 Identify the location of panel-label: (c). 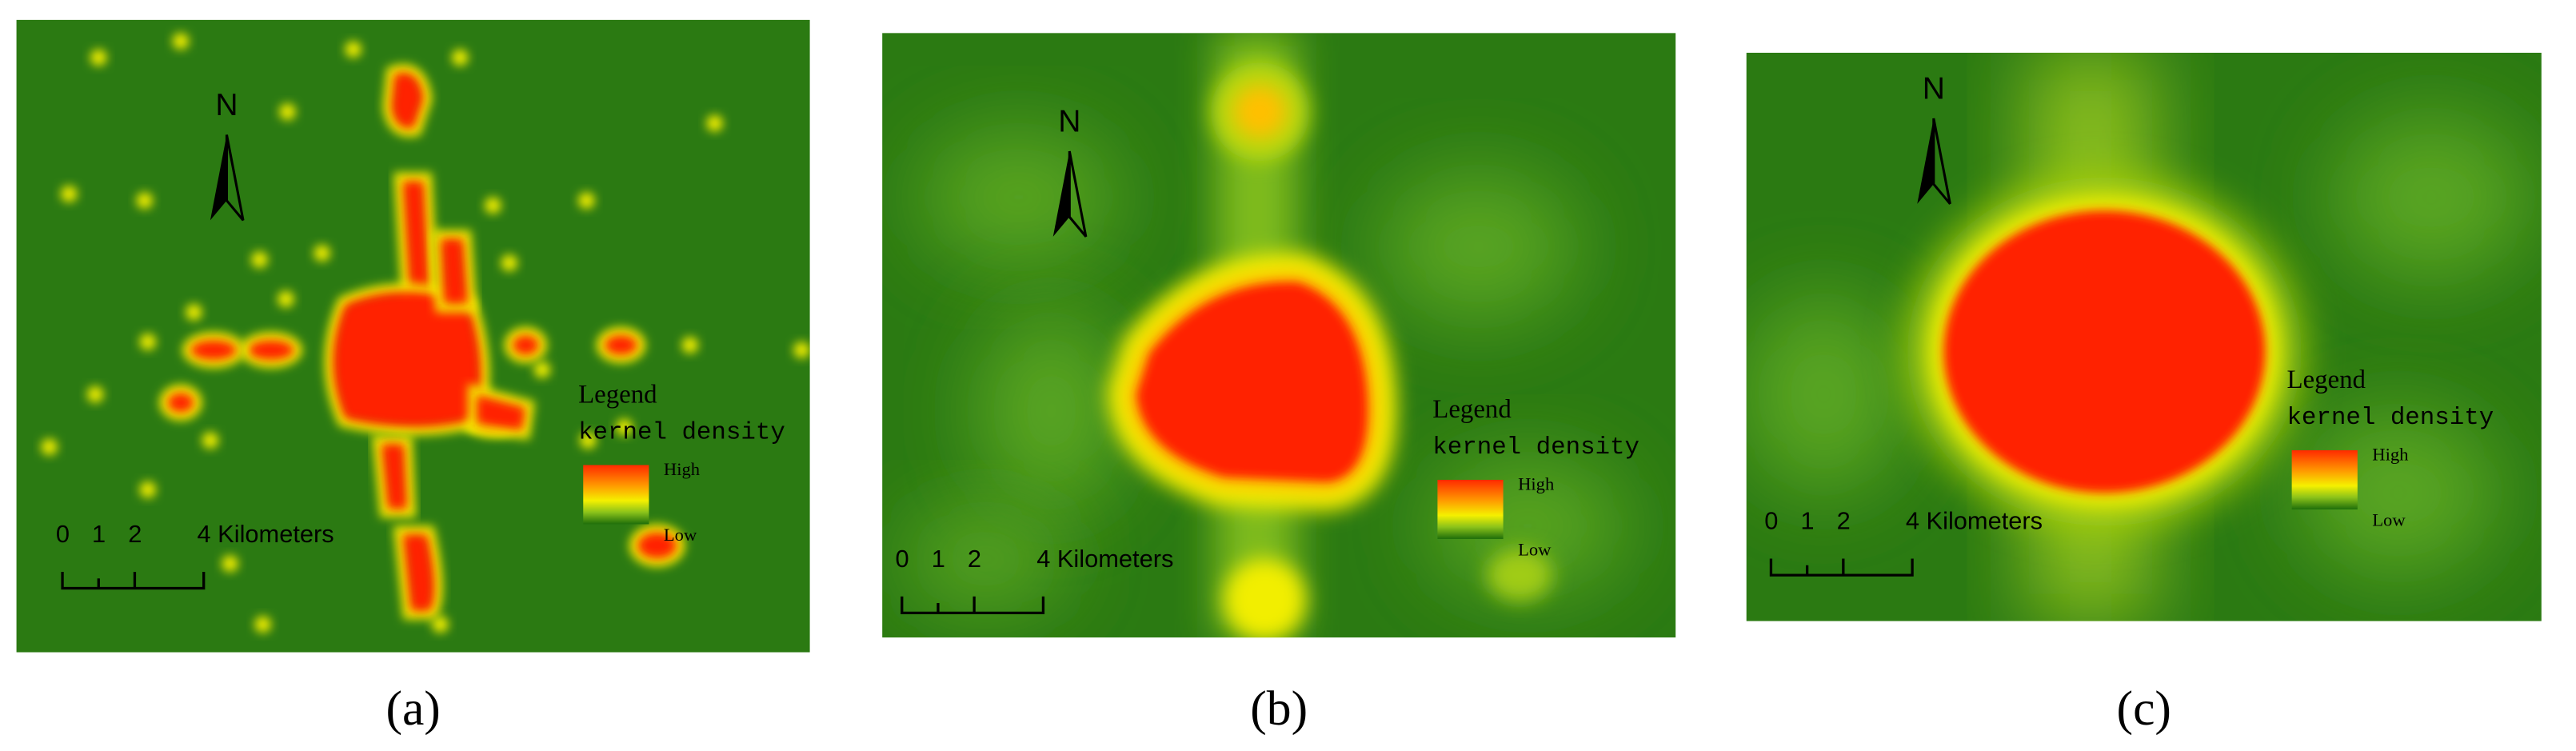
(2144, 708).